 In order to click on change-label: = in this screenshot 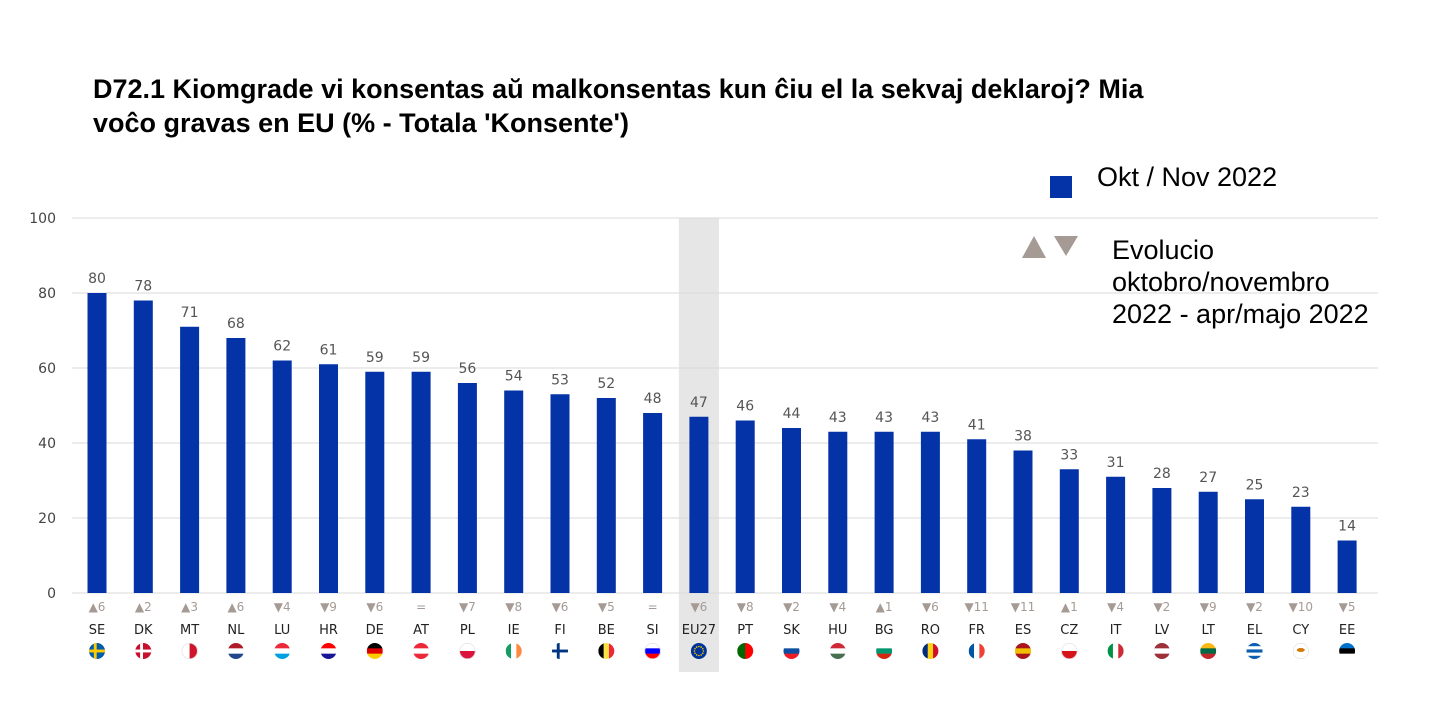, I will do `click(653, 607)`.